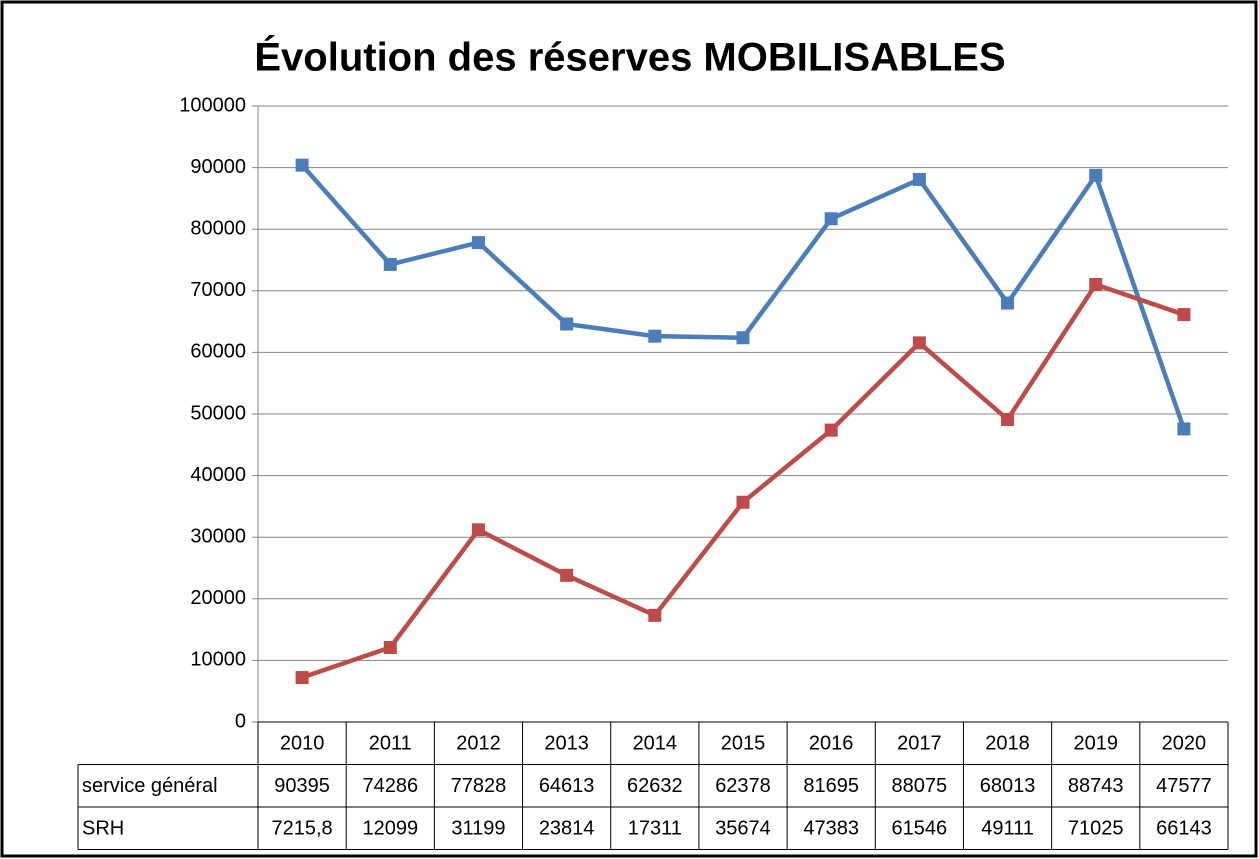 The width and height of the screenshot is (1259, 859). Describe the element at coordinates (218, 290) in the screenshot. I see `y-tick-label: 70000` at that location.